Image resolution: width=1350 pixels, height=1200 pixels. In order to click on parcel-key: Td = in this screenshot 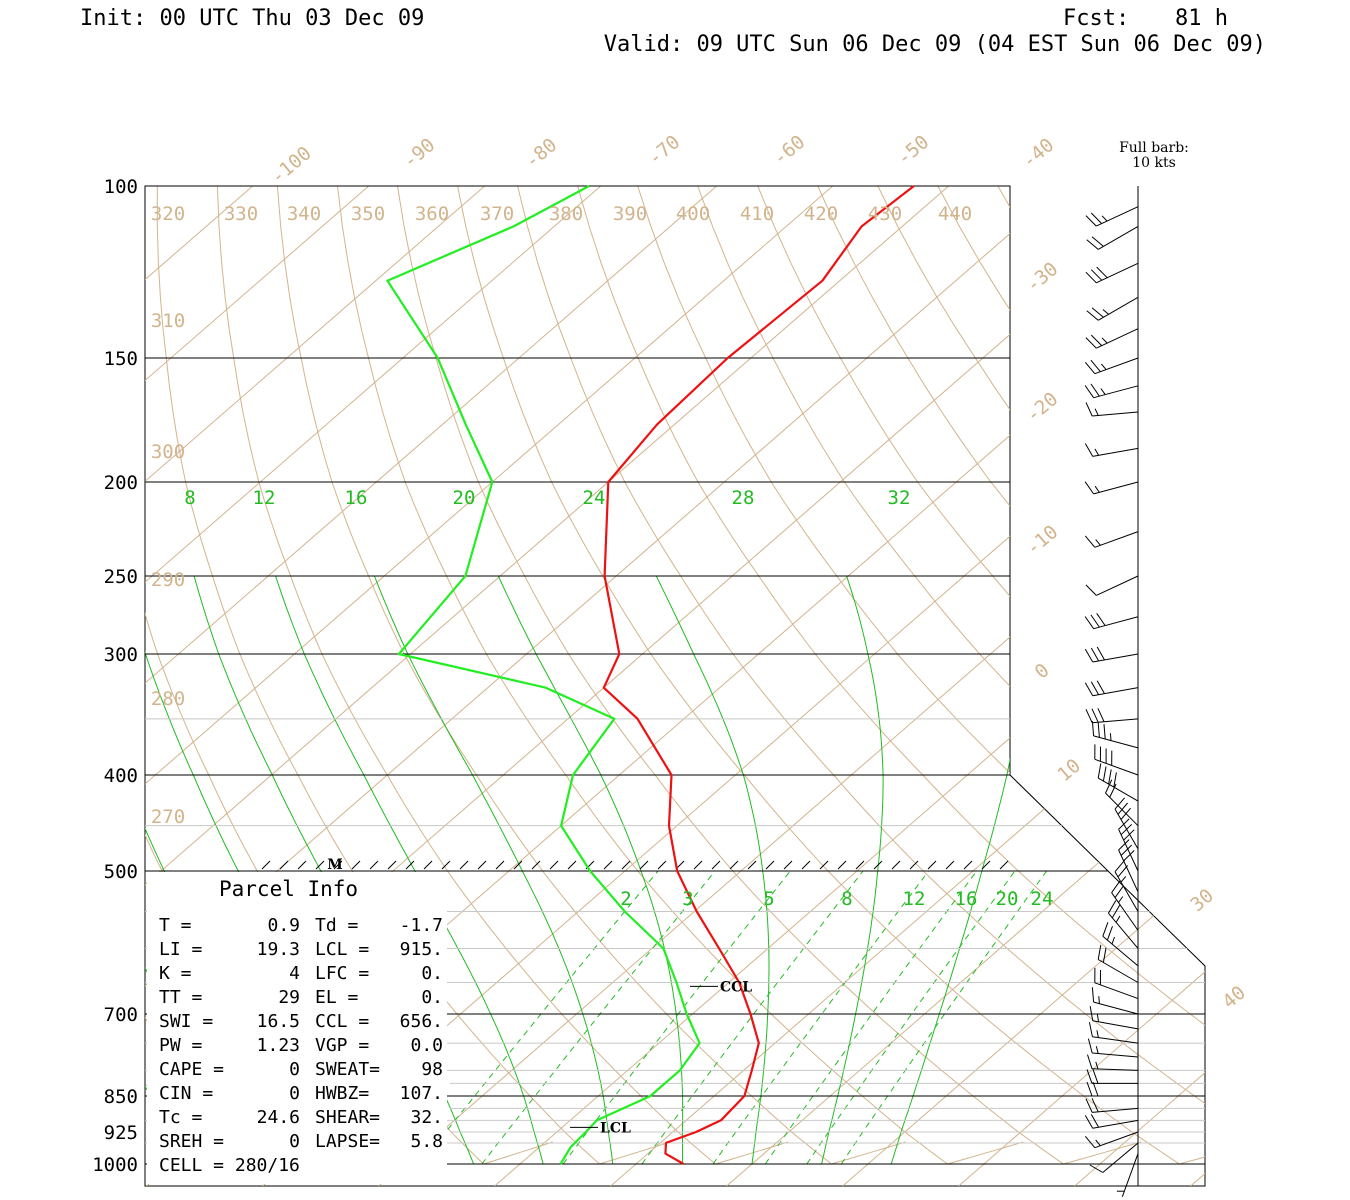, I will do `click(337, 925)`.